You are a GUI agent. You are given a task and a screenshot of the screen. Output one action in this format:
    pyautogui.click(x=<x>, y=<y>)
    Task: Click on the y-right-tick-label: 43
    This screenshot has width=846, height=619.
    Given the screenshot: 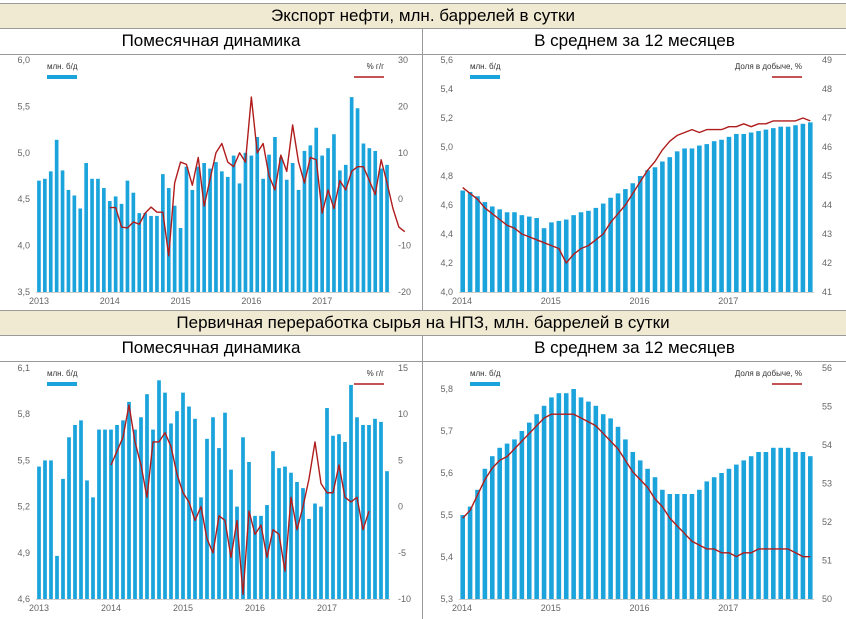 What is the action you would take?
    pyautogui.click(x=827, y=234)
    